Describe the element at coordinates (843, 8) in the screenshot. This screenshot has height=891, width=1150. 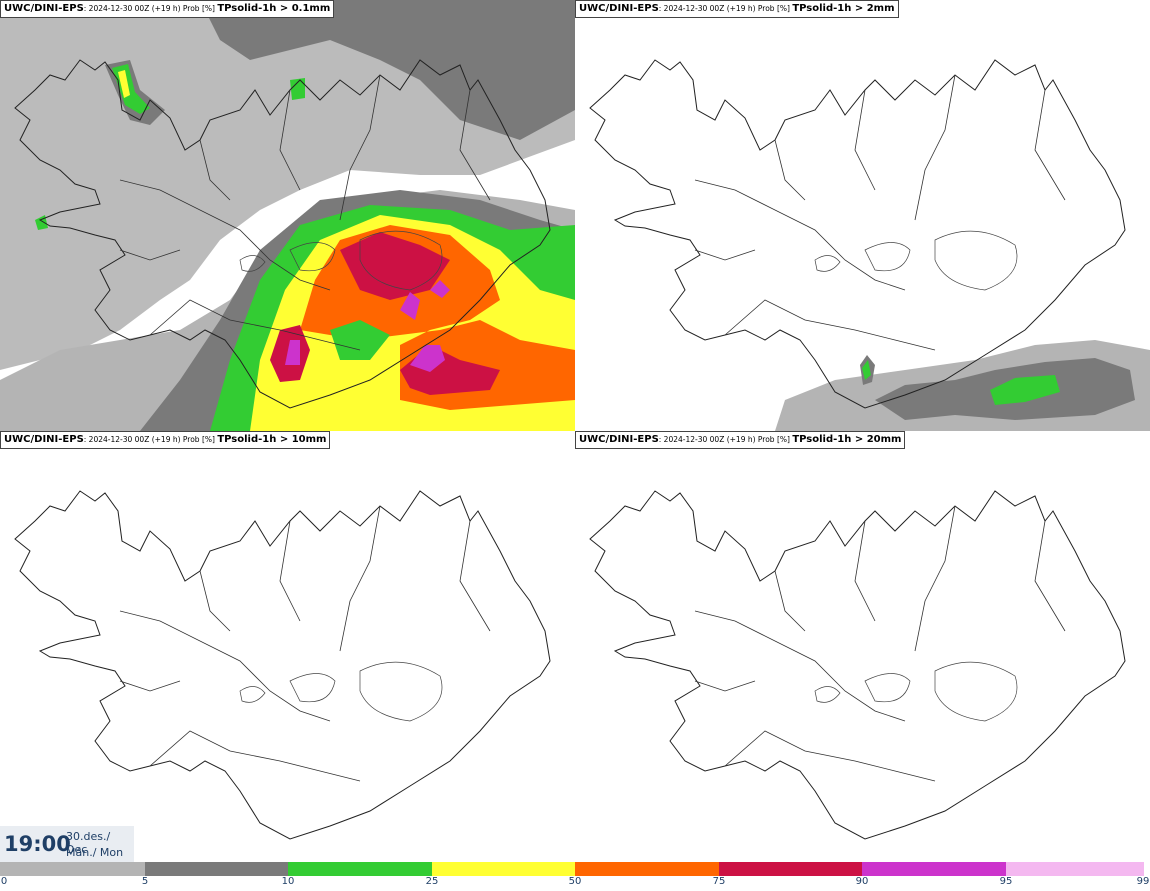
I see `variable-threshold: TPsolid-1h > 2mm` at that location.